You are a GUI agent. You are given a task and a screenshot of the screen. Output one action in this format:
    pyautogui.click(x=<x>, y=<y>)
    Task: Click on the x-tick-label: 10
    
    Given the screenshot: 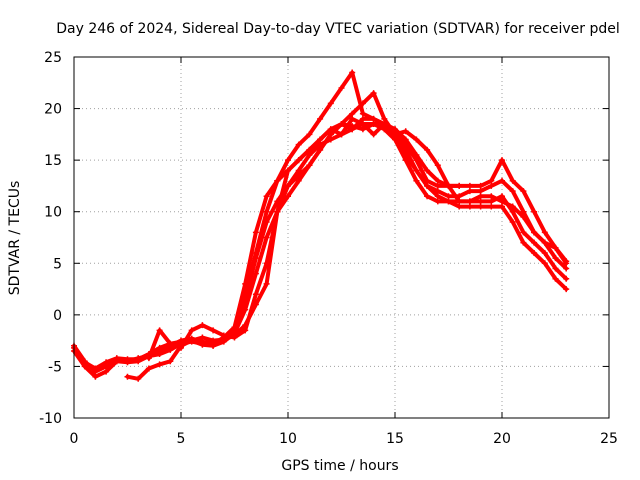 What is the action you would take?
    pyautogui.click(x=288, y=439)
    